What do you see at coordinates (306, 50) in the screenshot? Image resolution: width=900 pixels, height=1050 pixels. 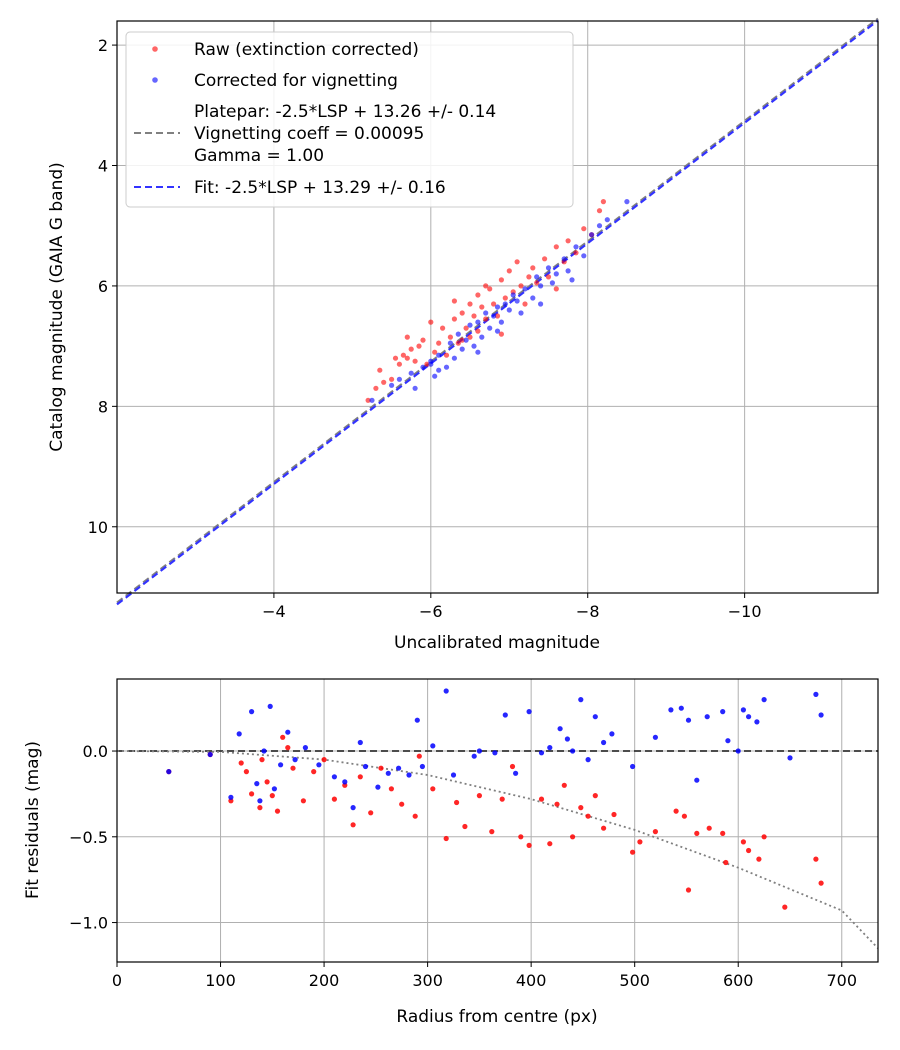 I see `legend-label-raw: Raw (extinction corrected)` at bounding box center [306, 50].